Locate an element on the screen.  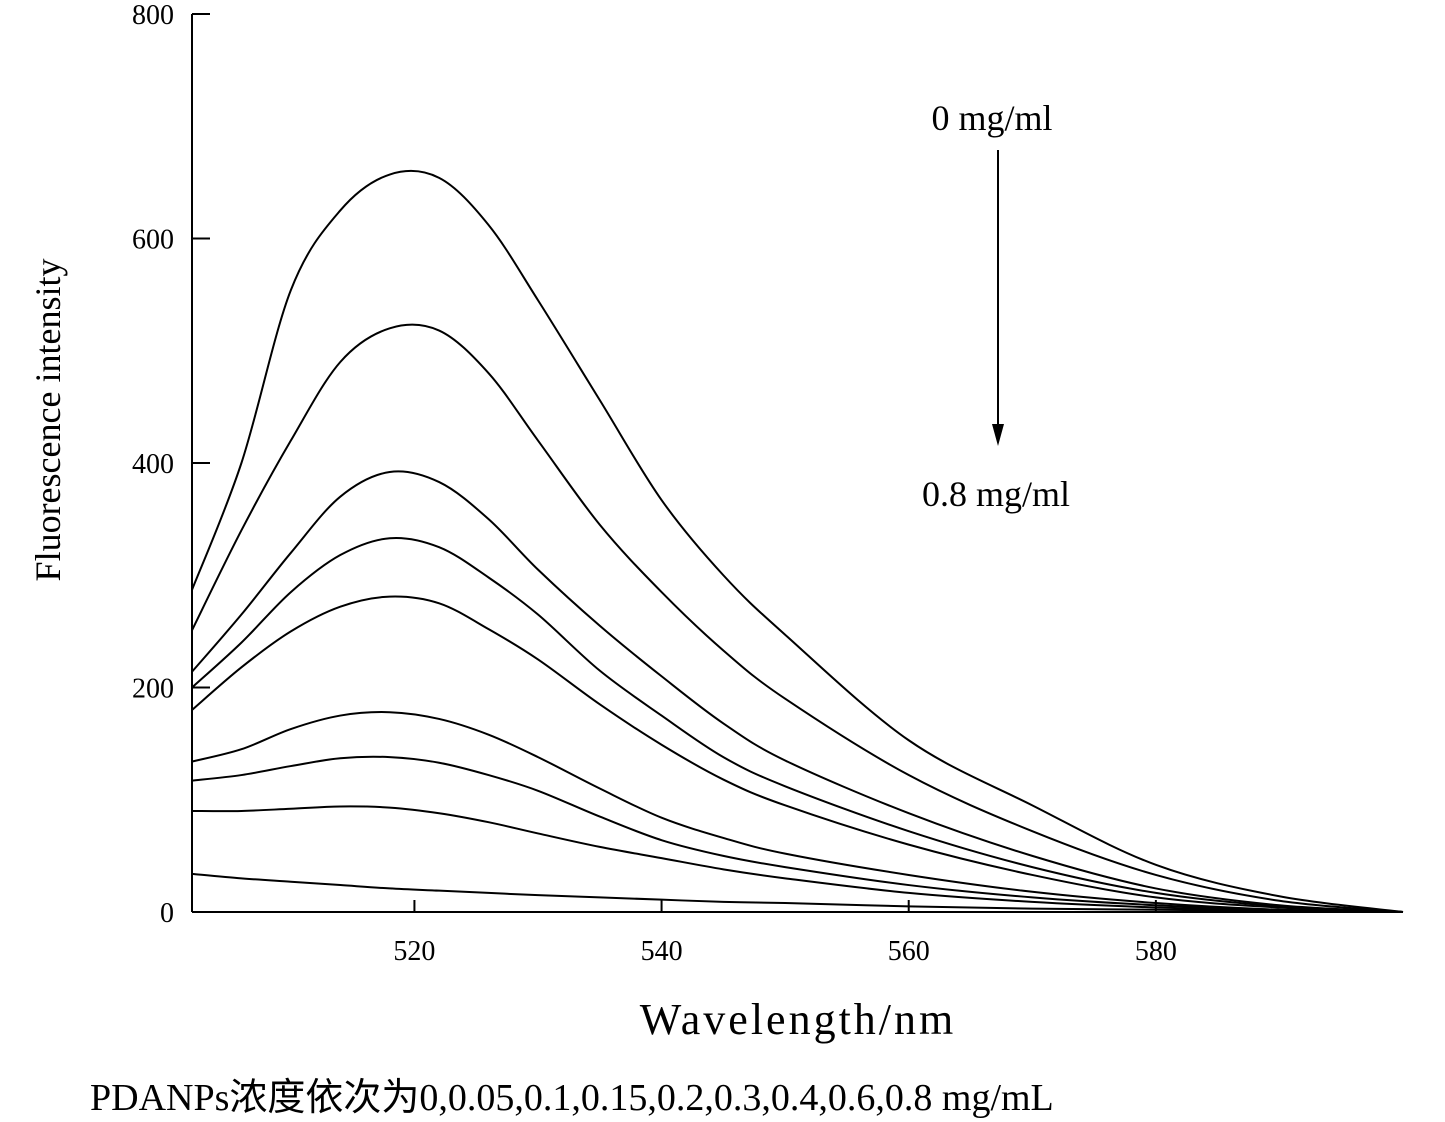
y-tick-label: 0 is located at coordinates (167, 913).